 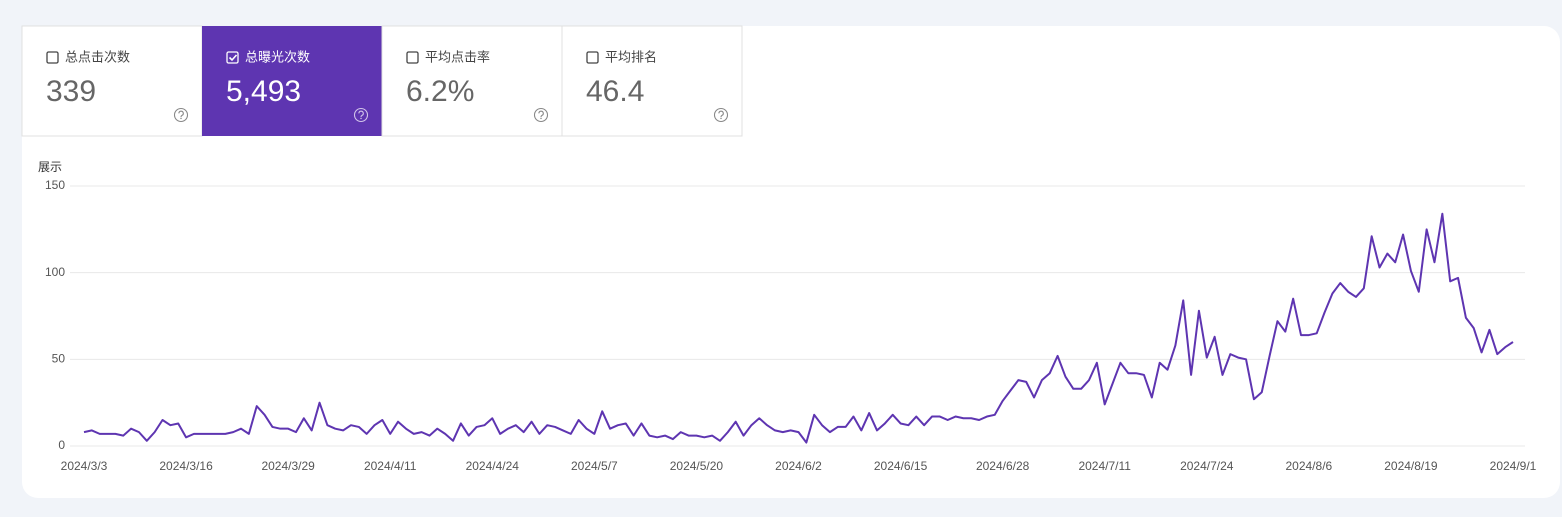 What do you see at coordinates (631, 56) in the screenshot?
I see `metric-label: 平均排名` at bounding box center [631, 56].